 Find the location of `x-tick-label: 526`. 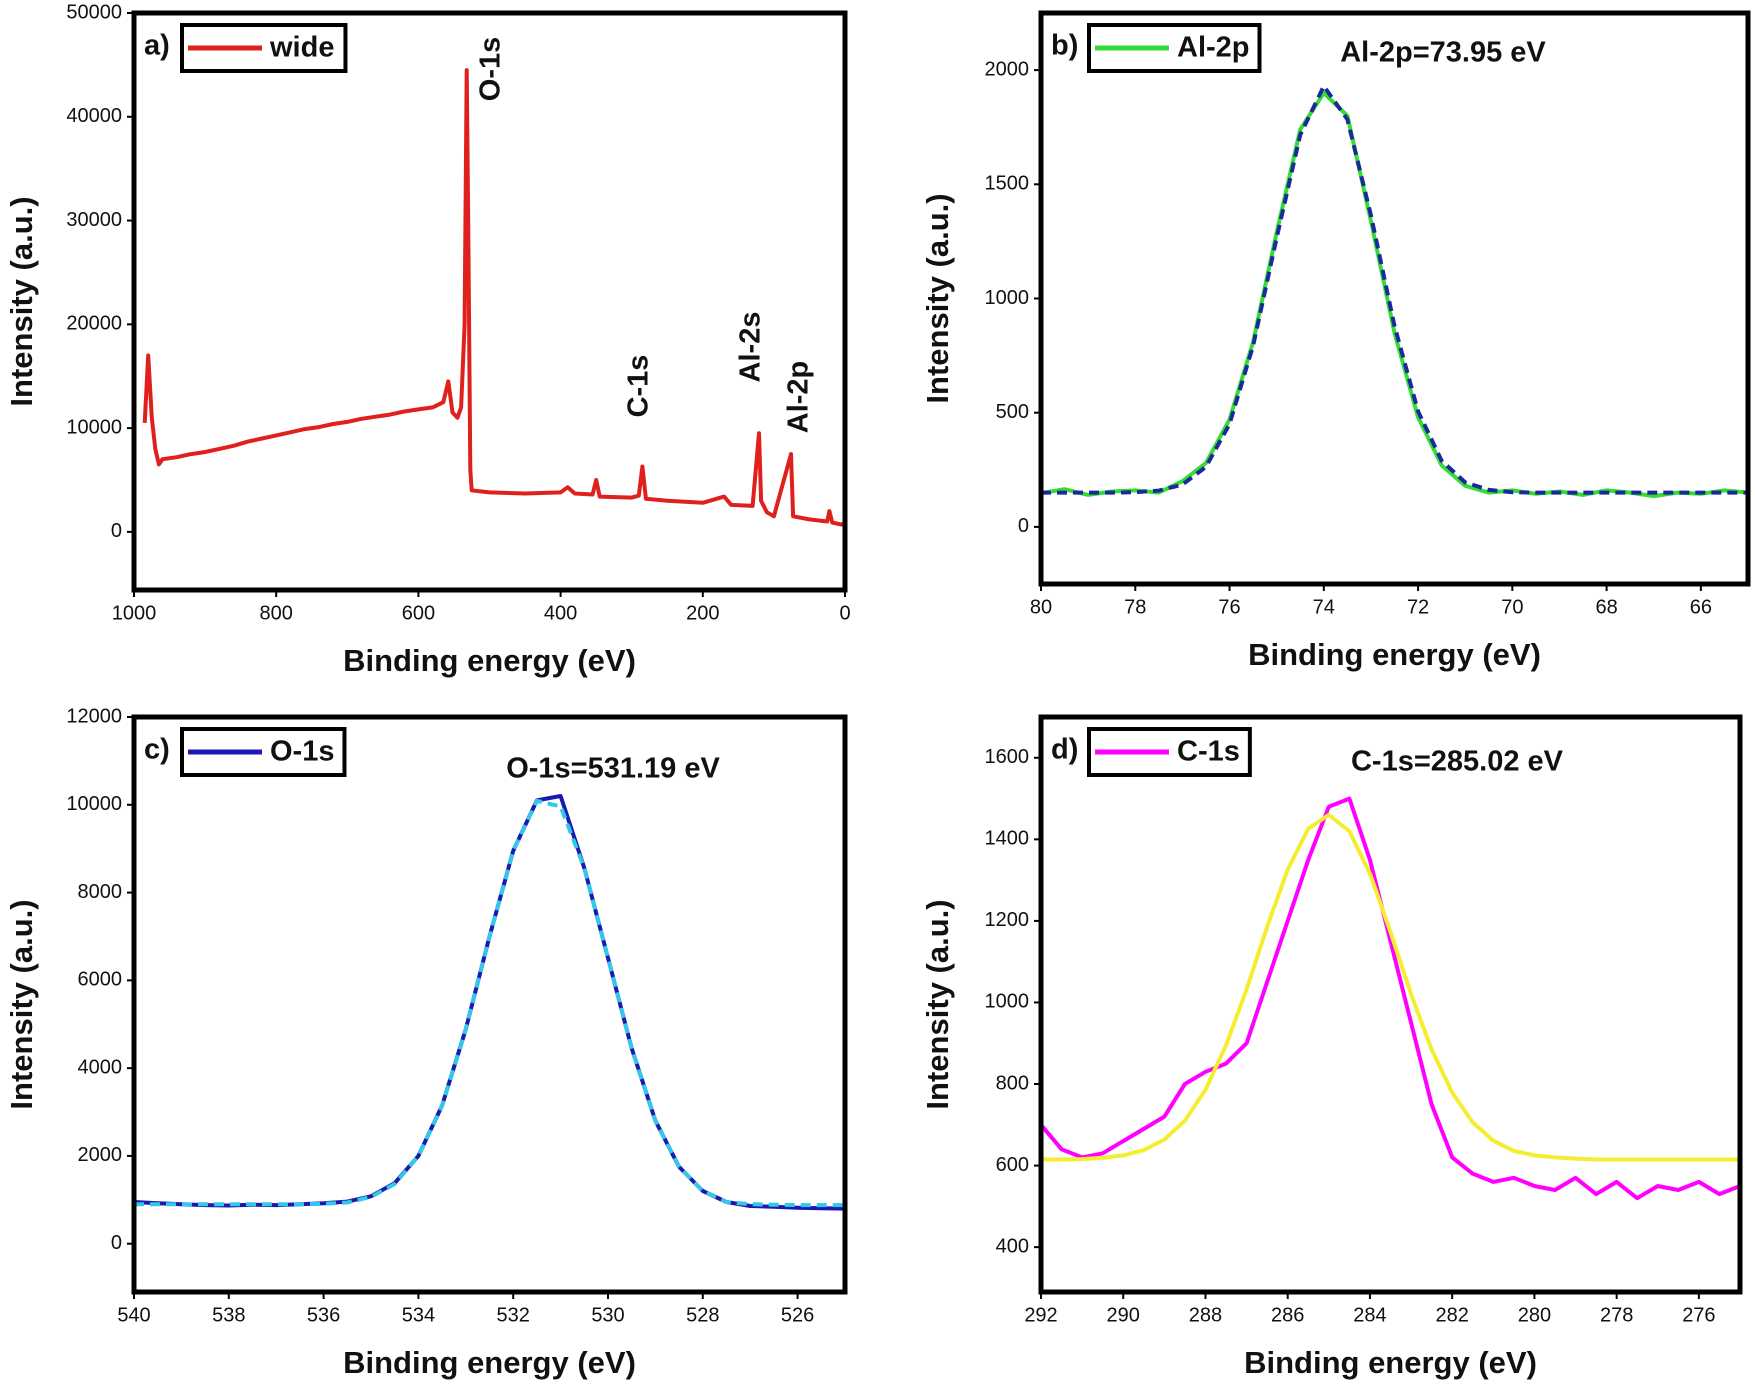

x-tick-label: 526 is located at coordinates (797, 1315).